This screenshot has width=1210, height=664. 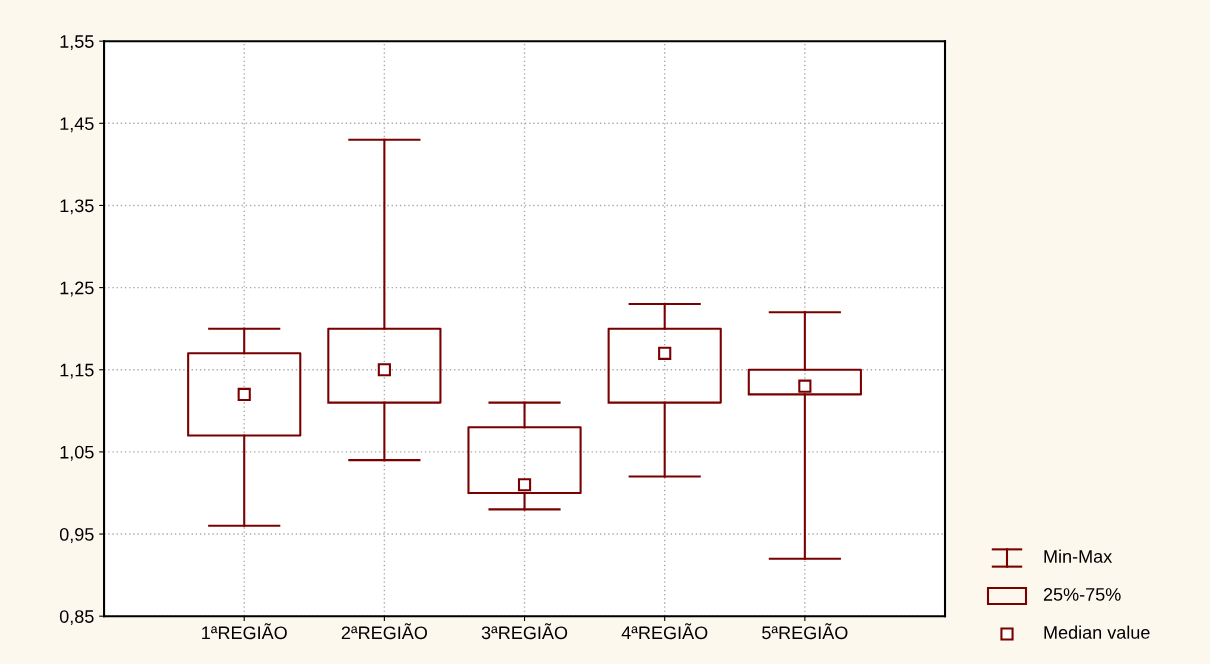 What do you see at coordinates (1078, 556) in the screenshot?
I see `text: Min-Max` at bounding box center [1078, 556].